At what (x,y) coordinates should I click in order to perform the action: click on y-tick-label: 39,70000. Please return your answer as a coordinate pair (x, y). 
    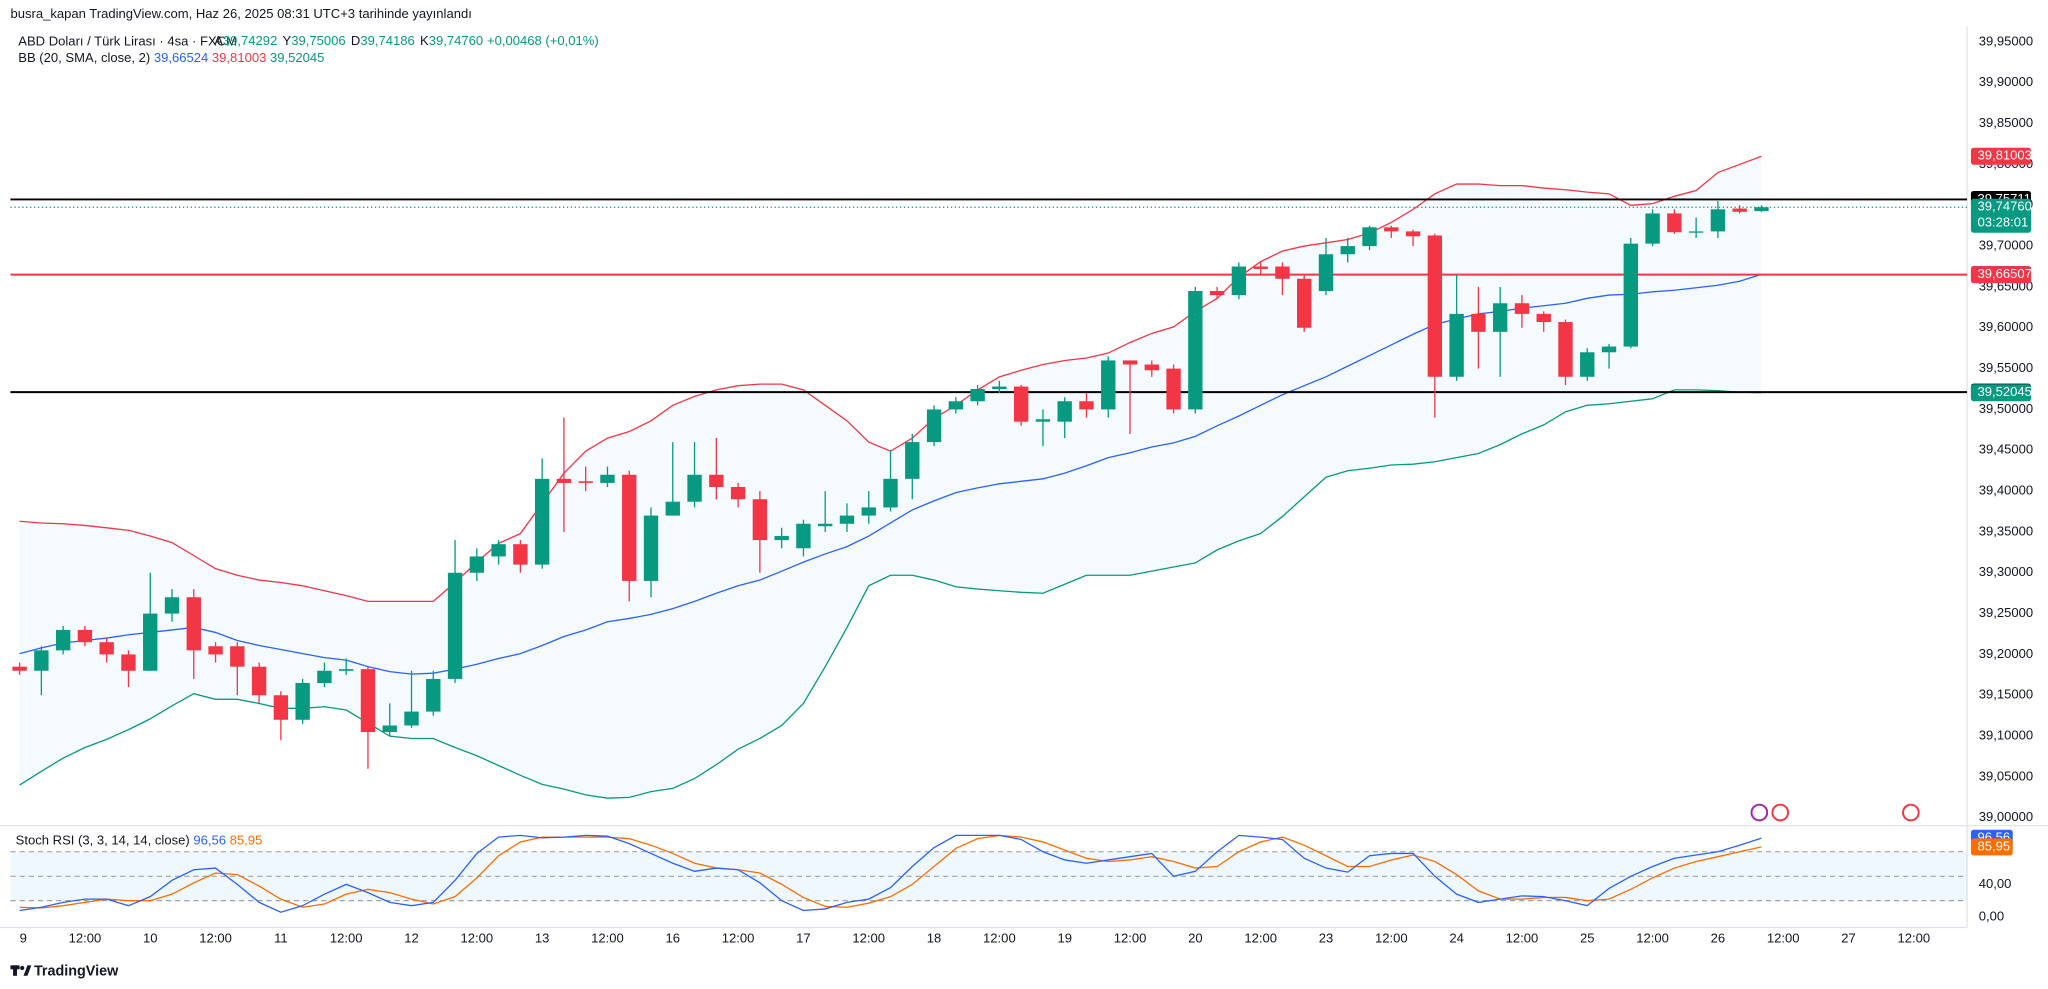
    Looking at the image, I should click on (2006, 245).